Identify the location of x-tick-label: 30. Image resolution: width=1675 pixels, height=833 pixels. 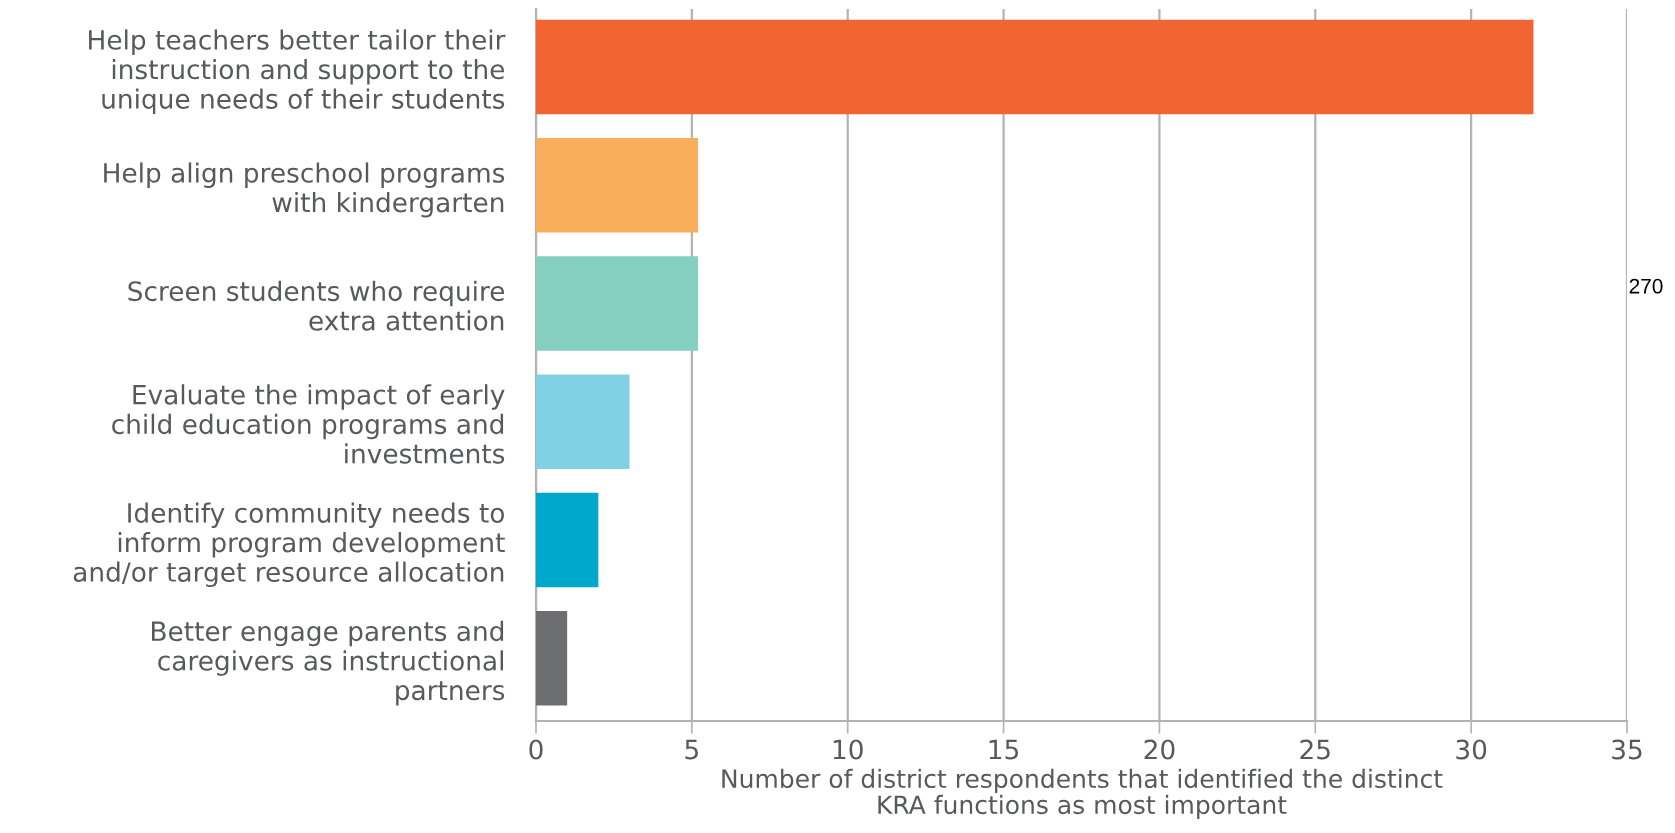
(1471, 749).